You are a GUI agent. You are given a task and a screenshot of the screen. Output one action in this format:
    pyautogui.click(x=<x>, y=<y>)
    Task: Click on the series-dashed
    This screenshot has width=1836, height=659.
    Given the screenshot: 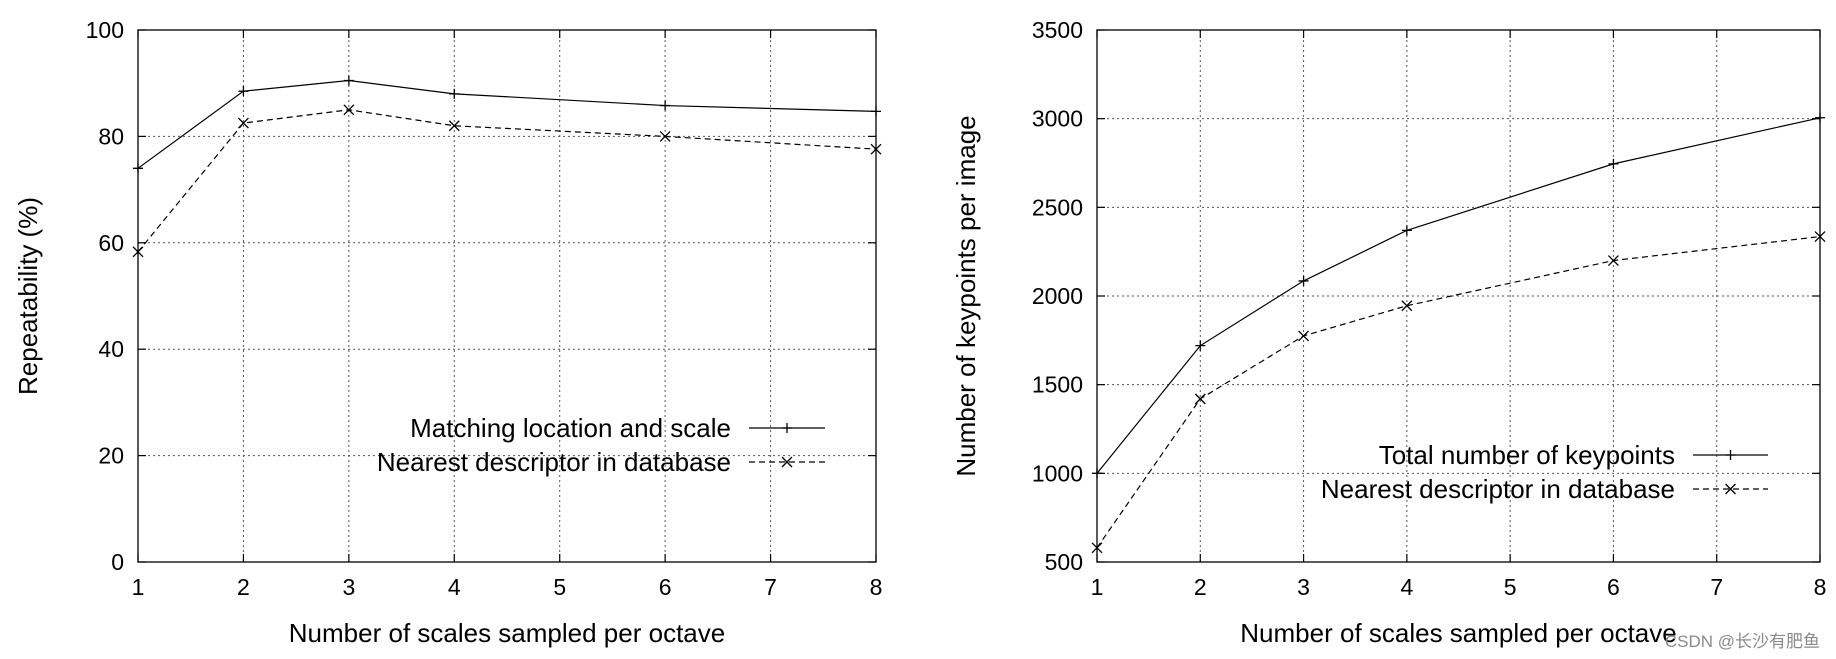 What is the action you would take?
    pyautogui.click(x=507, y=181)
    